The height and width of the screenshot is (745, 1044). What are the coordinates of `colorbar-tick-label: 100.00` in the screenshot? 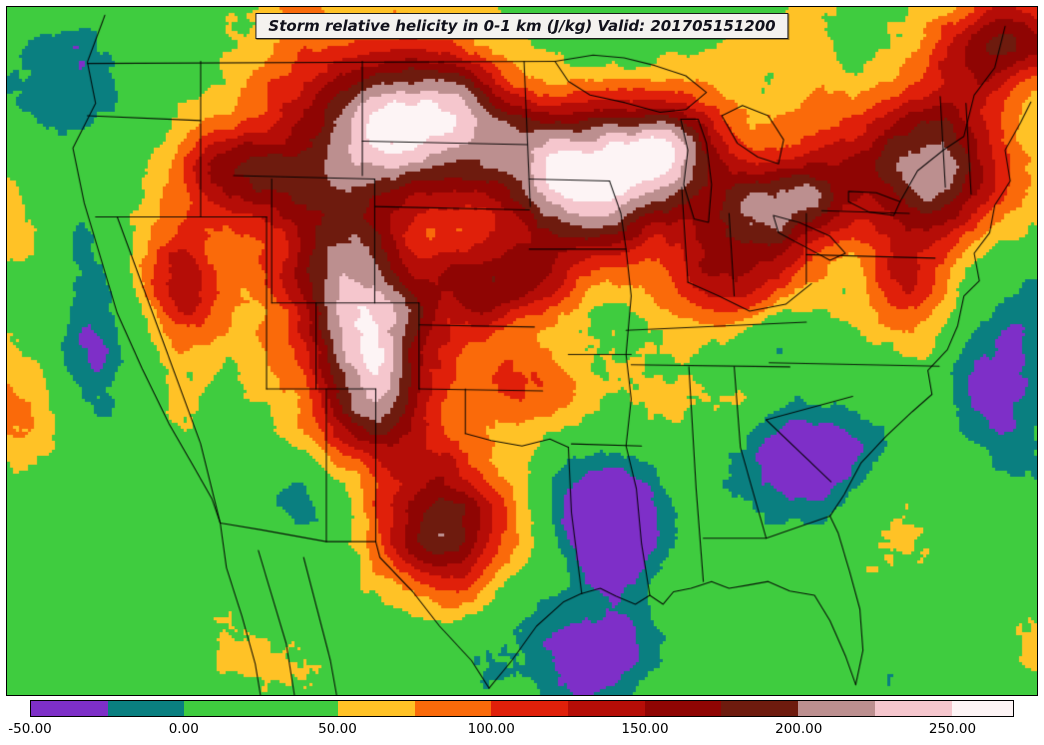 It's located at (491, 729).